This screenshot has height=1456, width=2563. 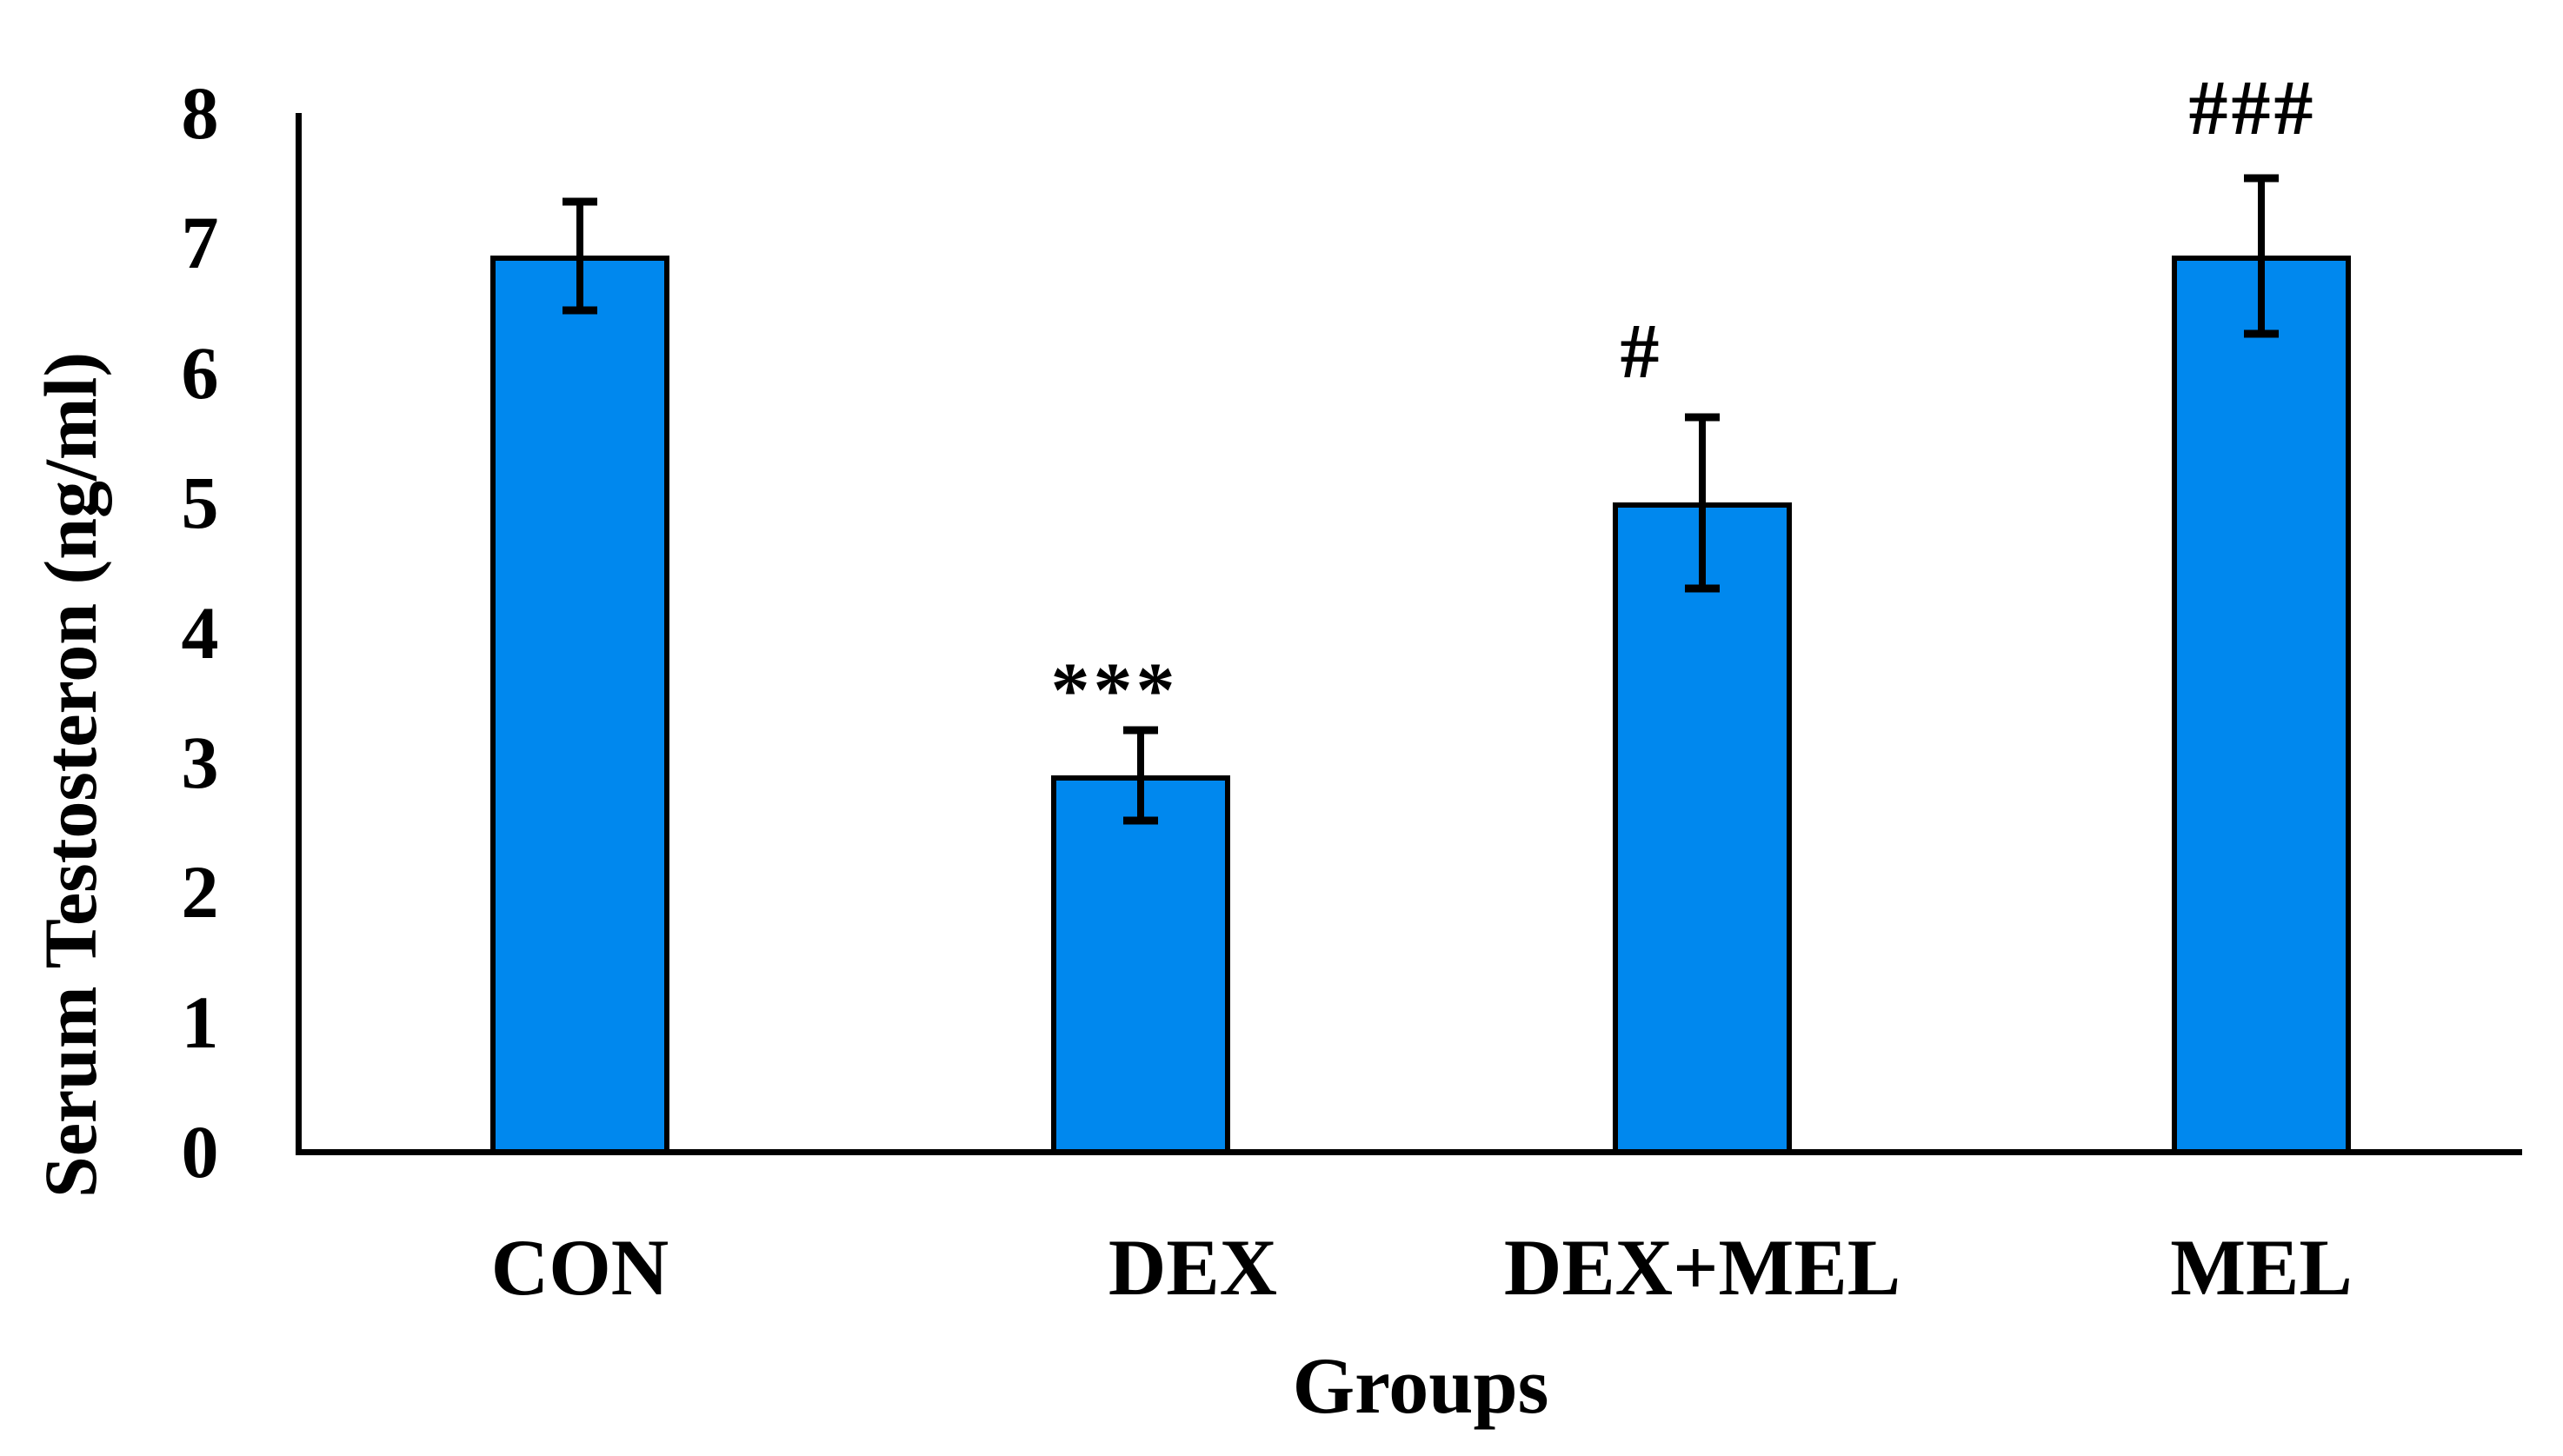 What do you see at coordinates (200, 1022) in the screenshot?
I see `y-tick-label: 1` at bounding box center [200, 1022].